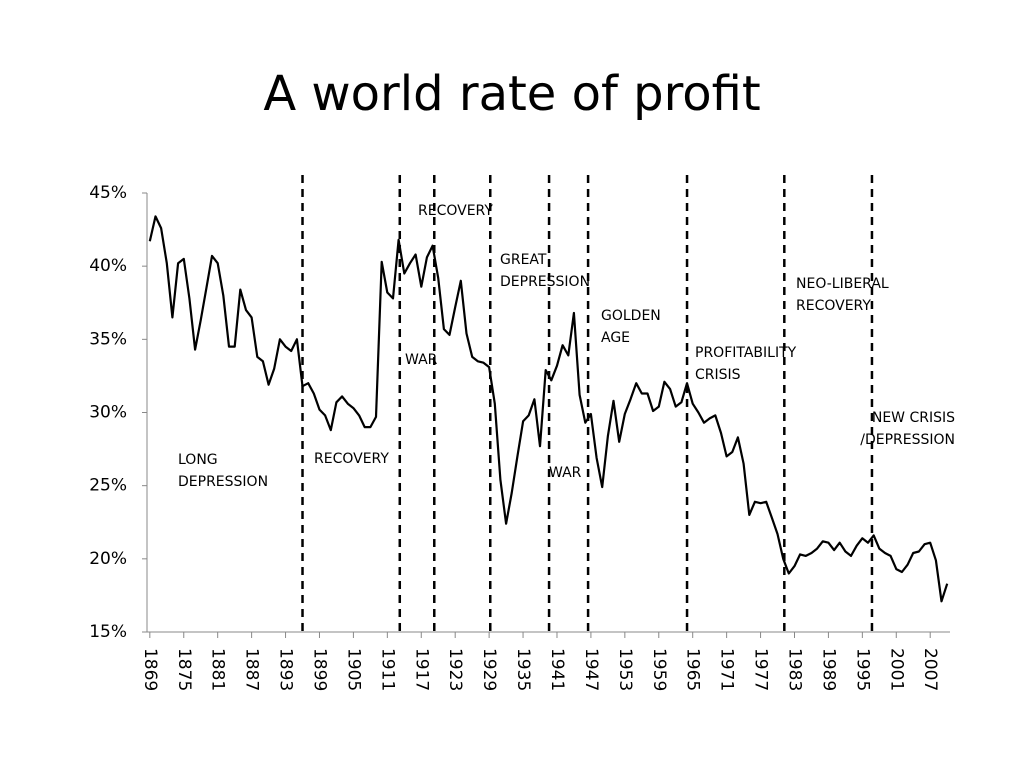 This screenshot has width=1024, height=768. Describe the element at coordinates (108, 413) in the screenshot. I see `y-tick-label: 30%` at that location.